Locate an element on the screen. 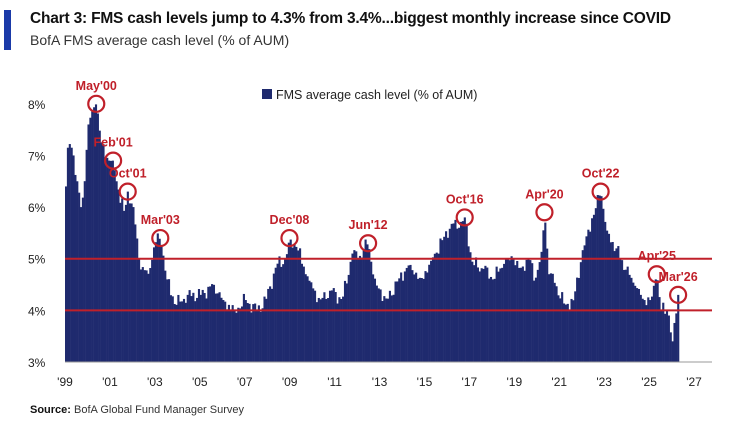 This screenshot has height=424, width=731. title-accent-bar is located at coordinates (7, 30).